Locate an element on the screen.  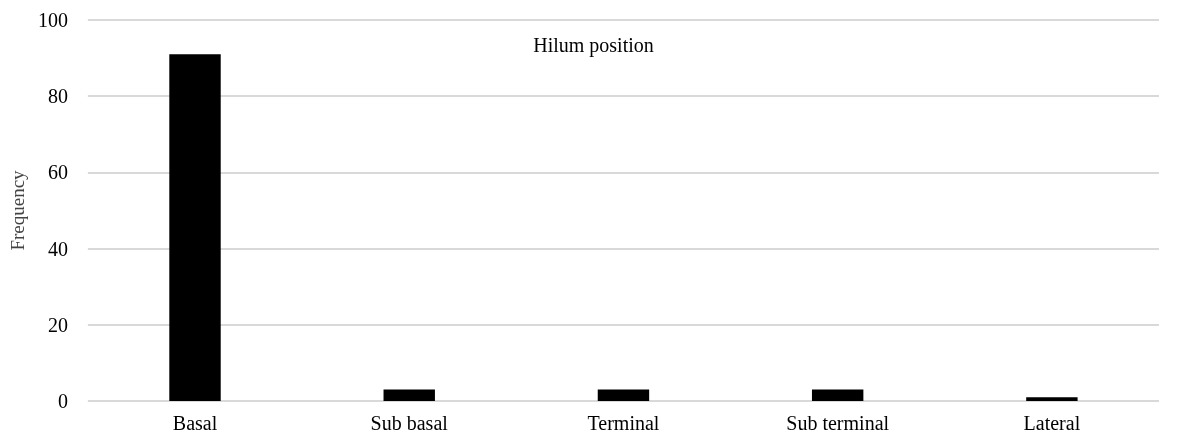
y-tick-label: 60 is located at coordinates (57, 172).